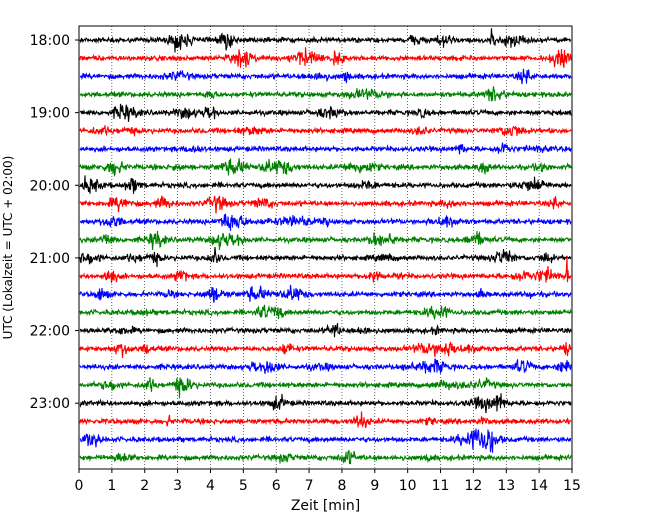 The width and height of the screenshot is (650, 520). I want to click on x-tick-label: 12, so click(473, 486).